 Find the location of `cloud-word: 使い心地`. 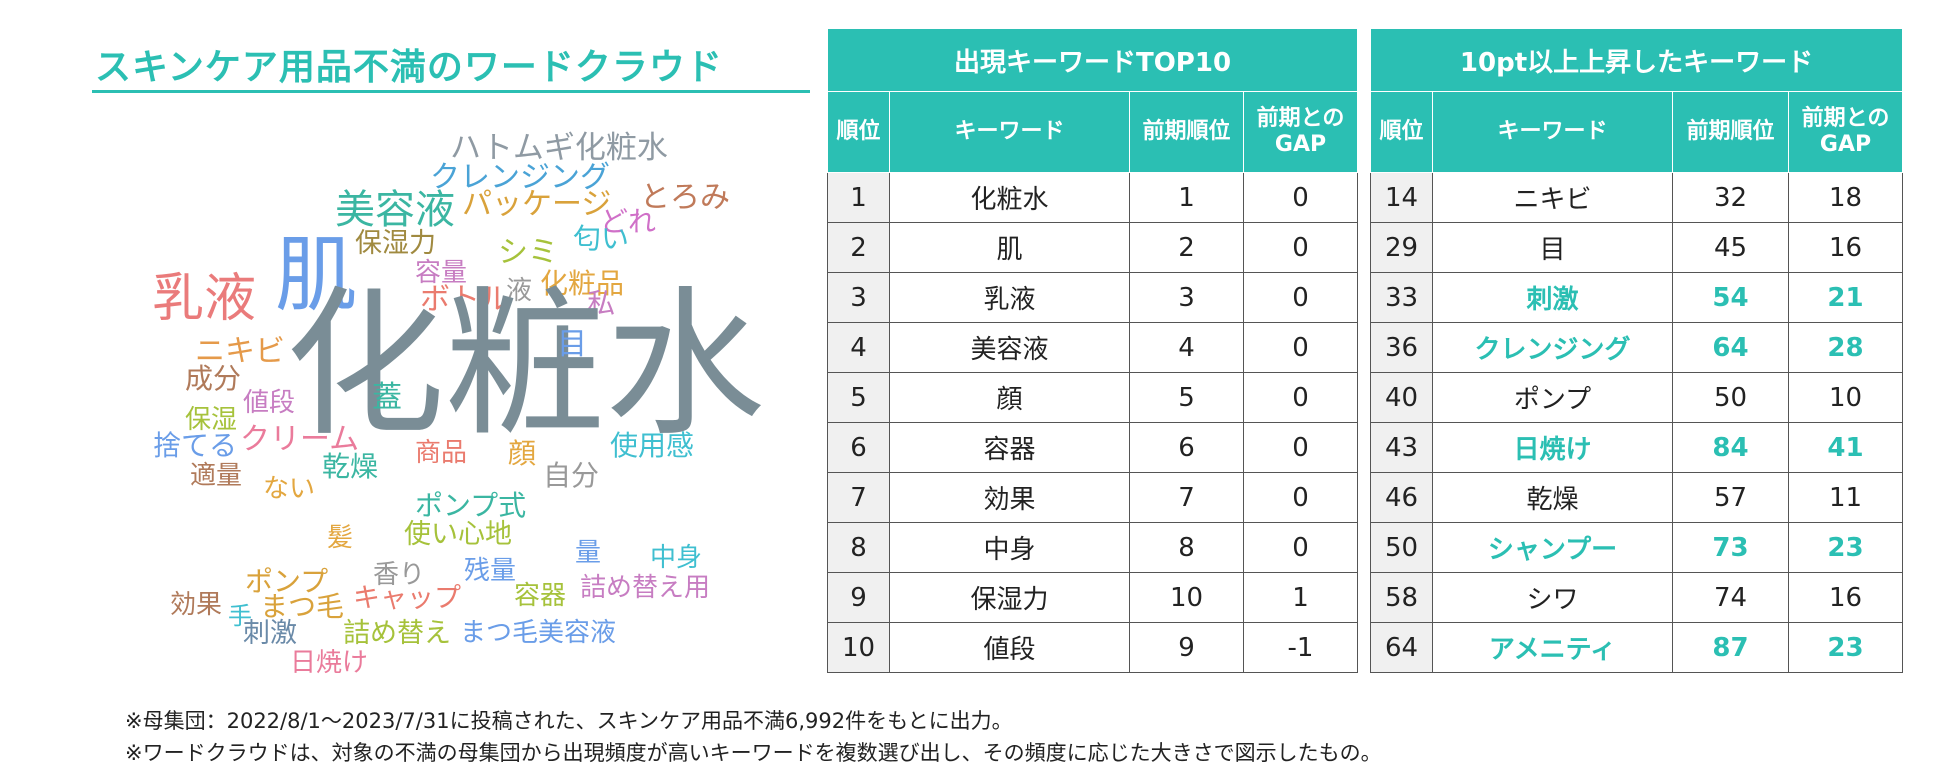

cloud-word: 使い心地 is located at coordinates (458, 534).